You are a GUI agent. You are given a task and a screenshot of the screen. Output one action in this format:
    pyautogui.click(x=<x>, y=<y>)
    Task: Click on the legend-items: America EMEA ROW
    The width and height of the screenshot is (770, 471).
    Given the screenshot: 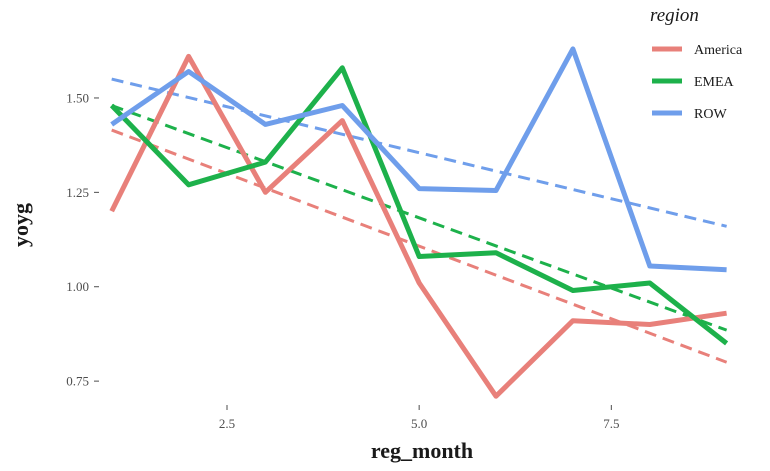 What is the action you would take?
    pyautogui.click(x=697, y=82)
    